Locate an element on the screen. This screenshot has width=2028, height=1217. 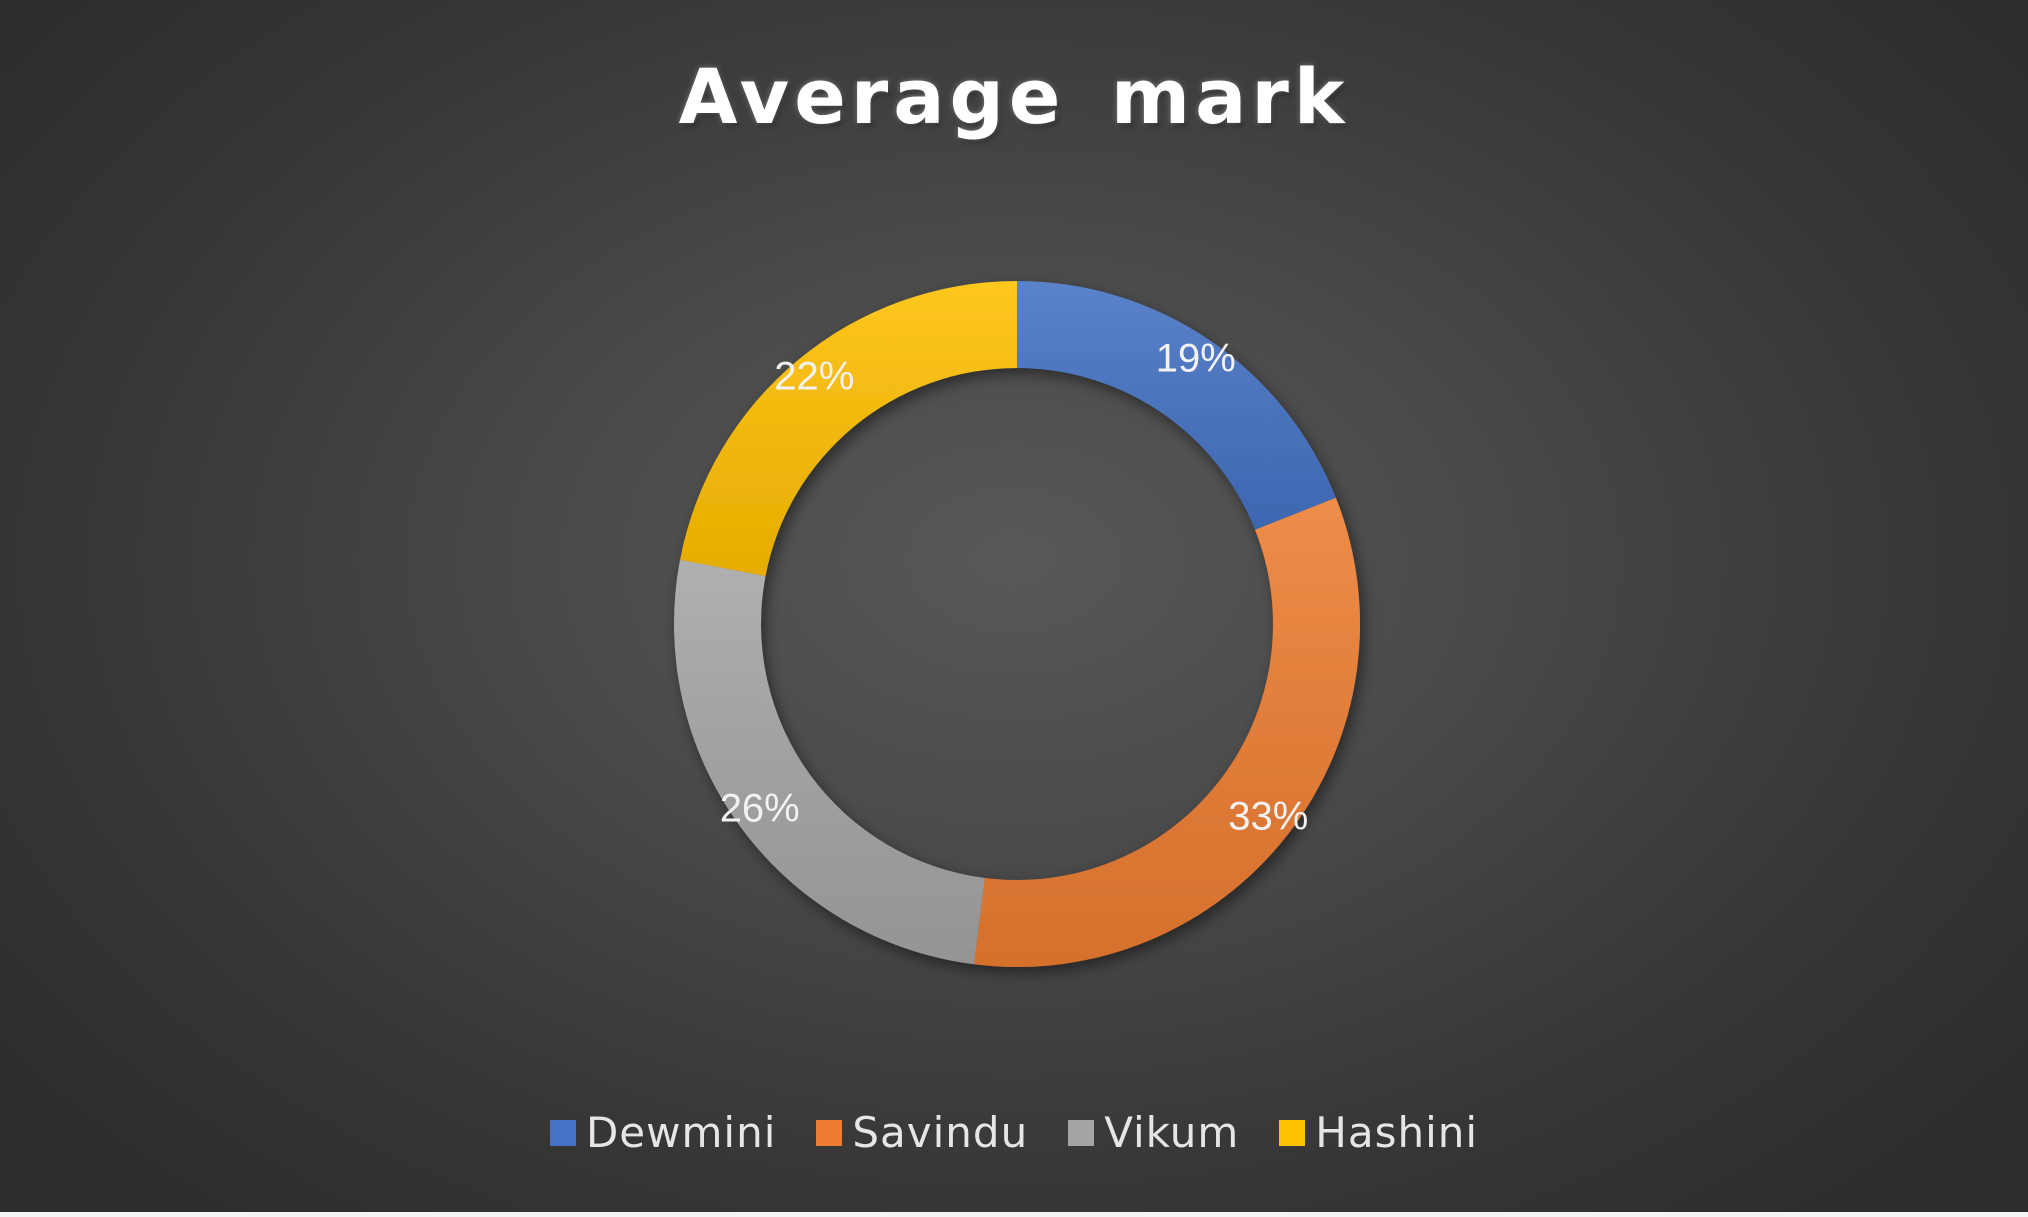
slice-shading-hashini is located at coordinates (848, 429).